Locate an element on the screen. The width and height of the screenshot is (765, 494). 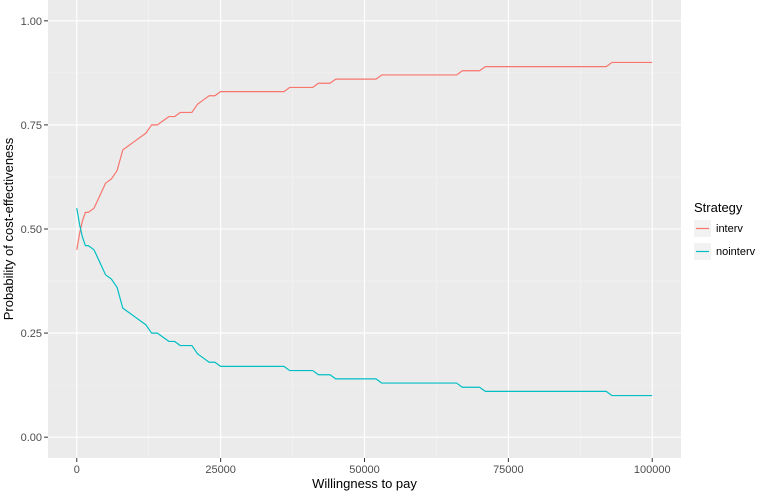
y-tick-label: 1.00 is located at coordinates (31, 22).